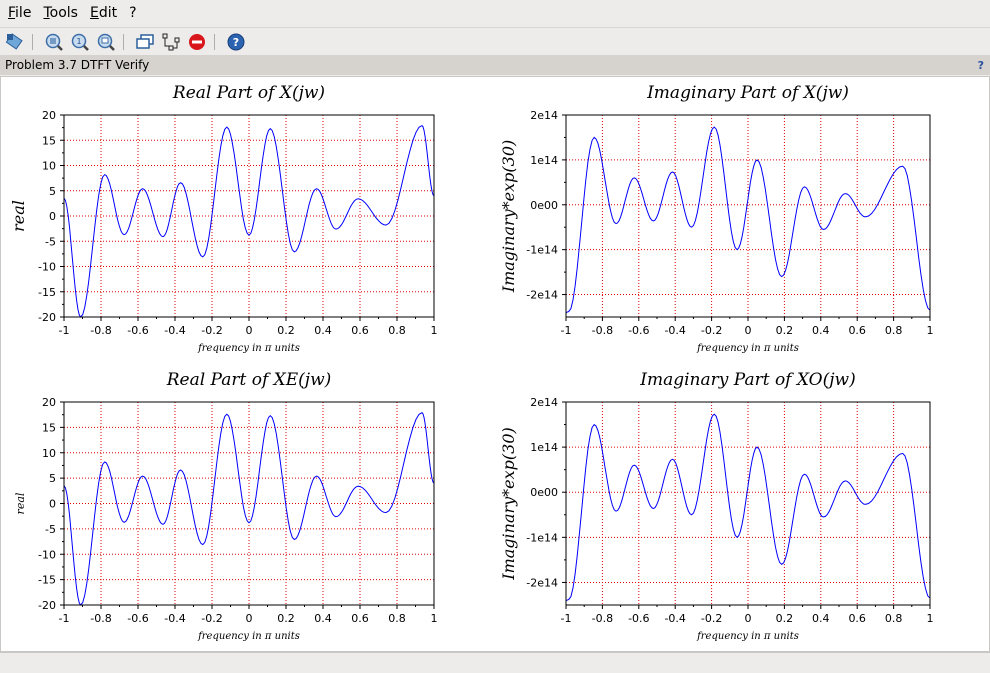 The image size is (990, 673). What do you see at coordinates (495, 662) in the screenshot?
I see `status-bar` at bounding box center [495, 662].